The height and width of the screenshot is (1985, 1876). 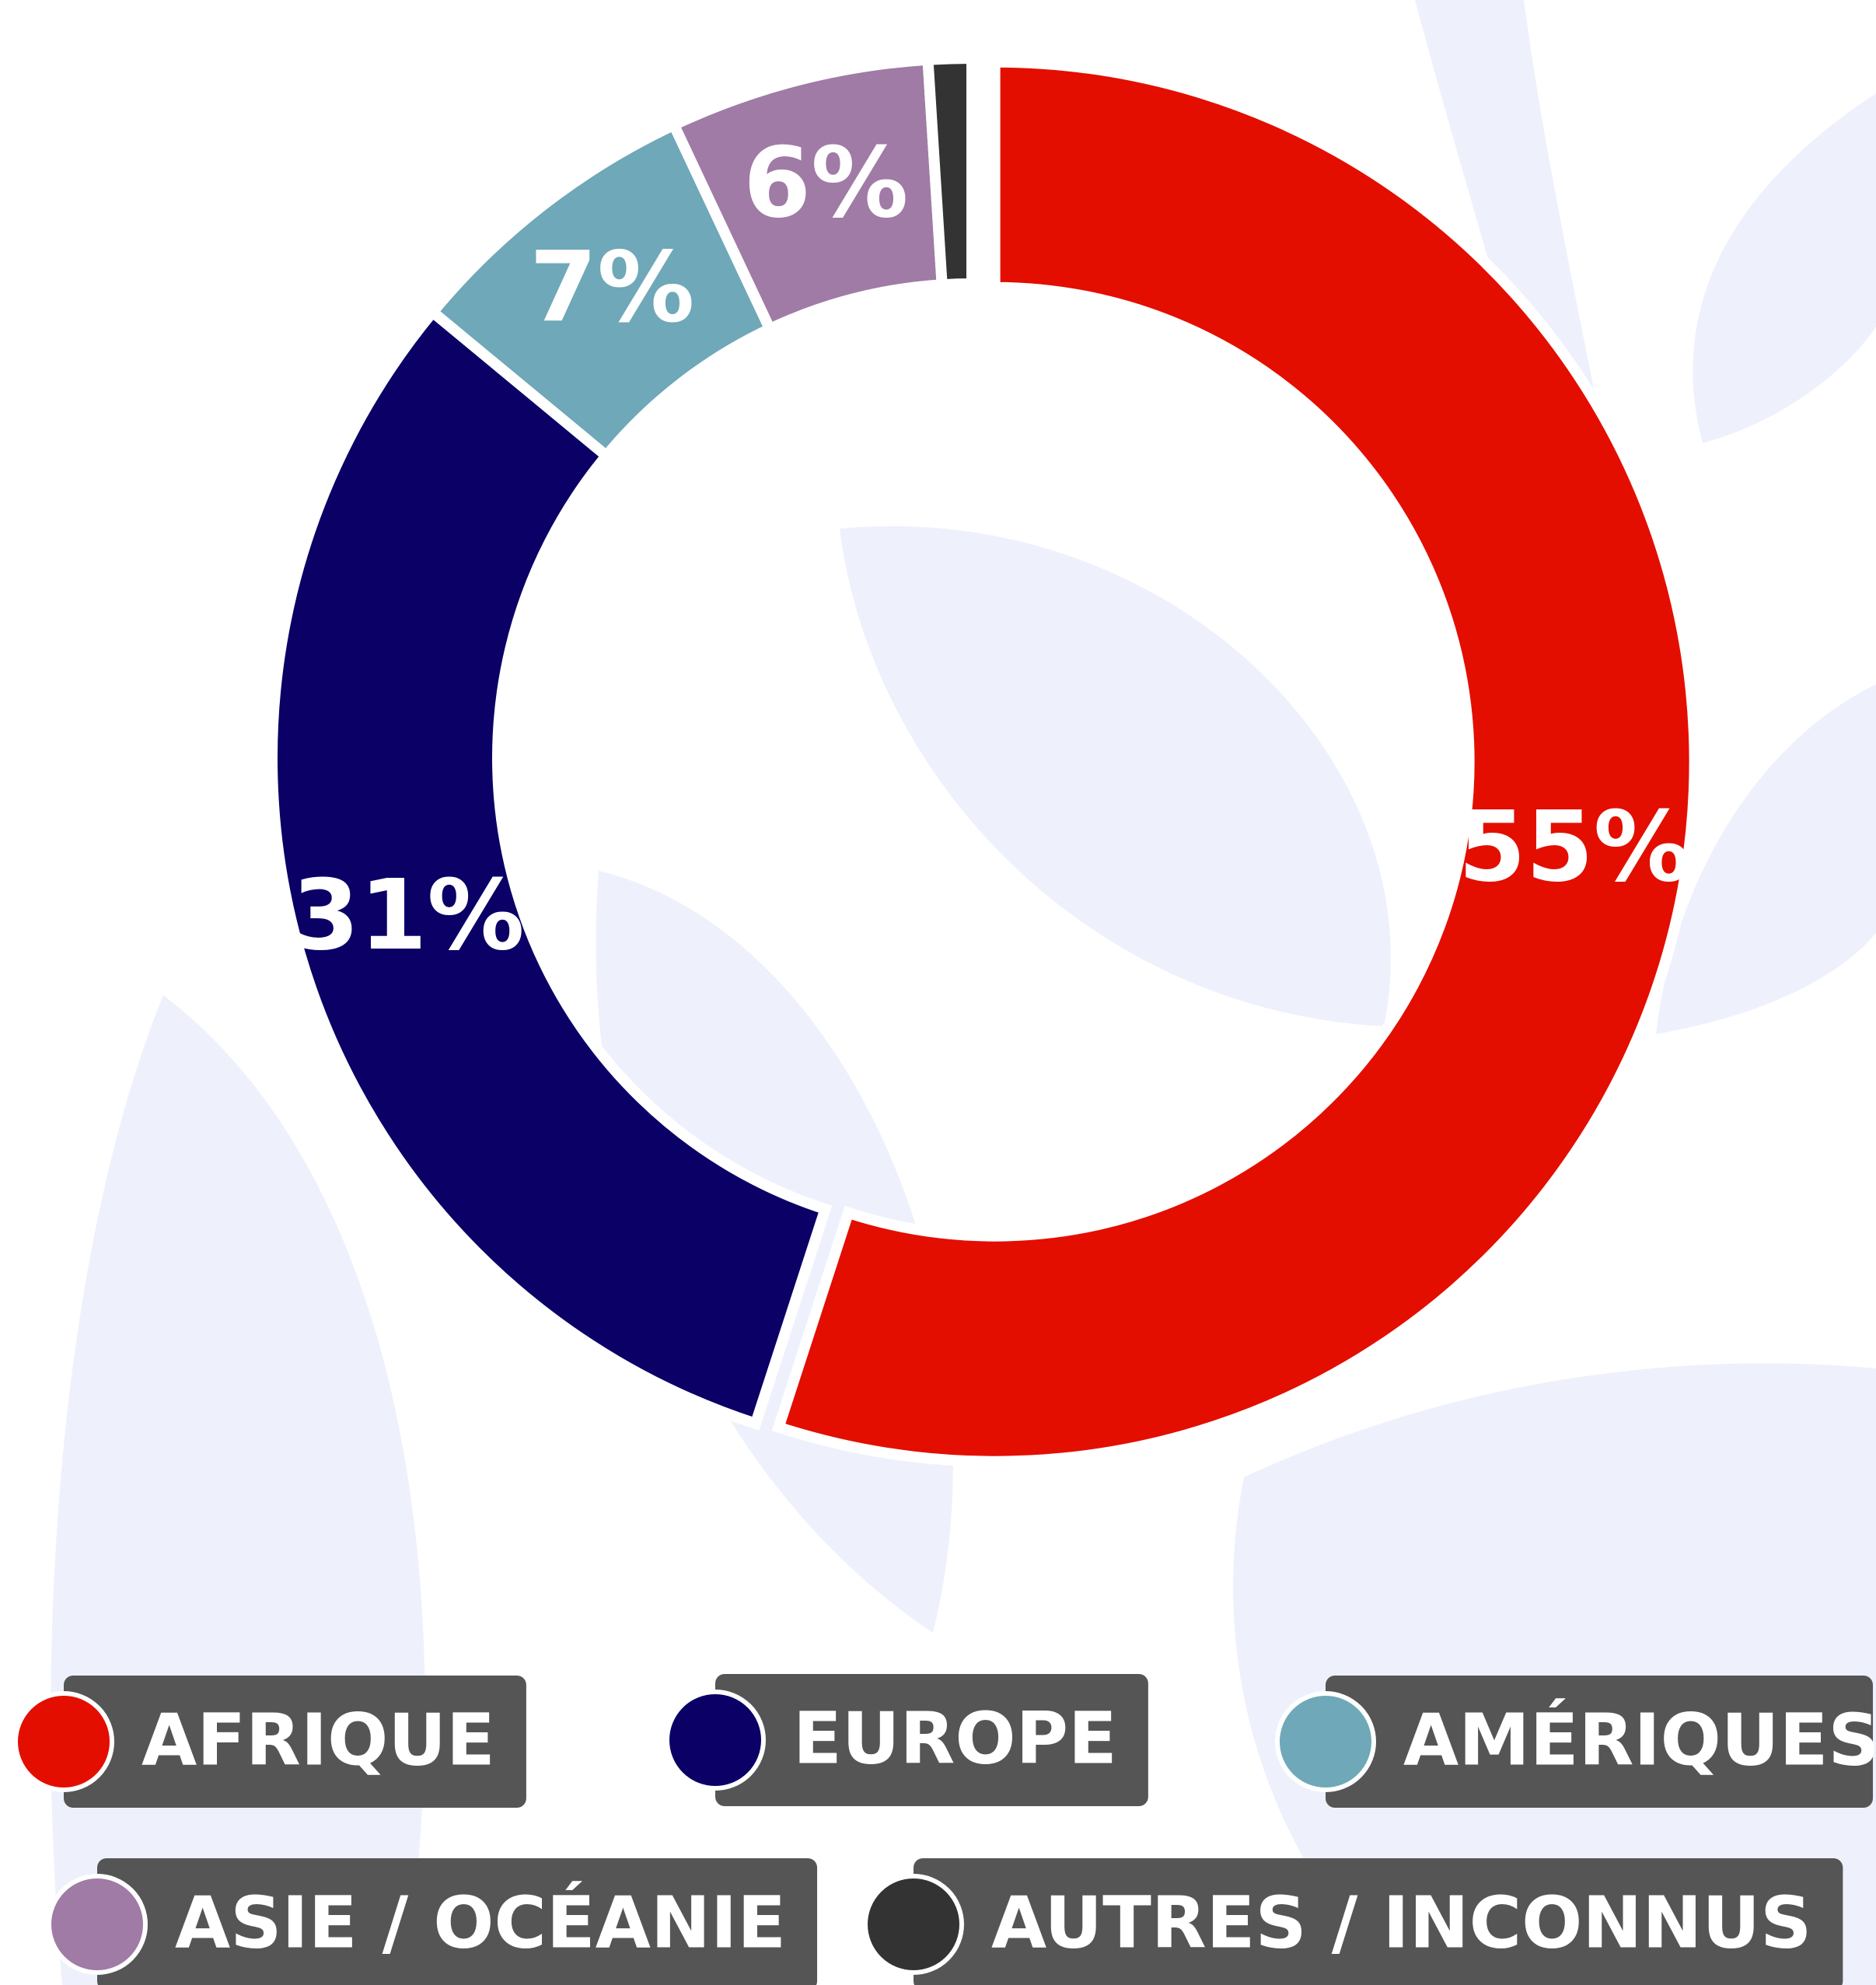 I want to click on legend-label: ASIE / OCÉANIE, so click(x=480, y=1922).